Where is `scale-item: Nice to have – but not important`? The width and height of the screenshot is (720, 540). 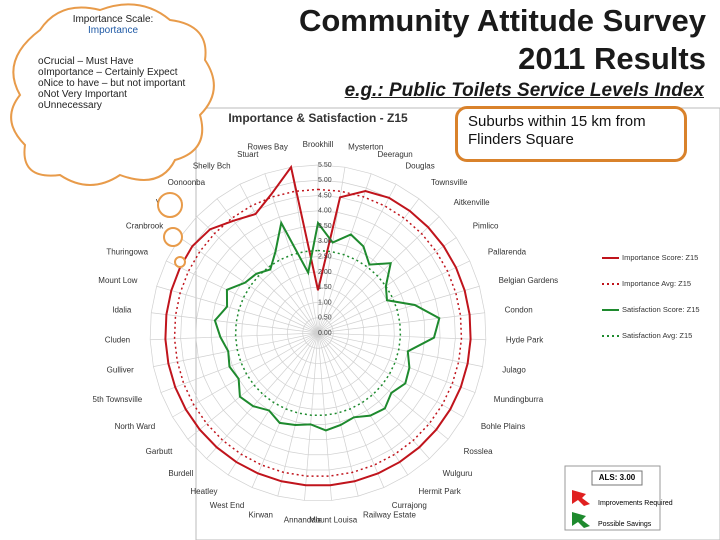 scale-item: Nice to have – but not important is located at coordinates (113, 83).